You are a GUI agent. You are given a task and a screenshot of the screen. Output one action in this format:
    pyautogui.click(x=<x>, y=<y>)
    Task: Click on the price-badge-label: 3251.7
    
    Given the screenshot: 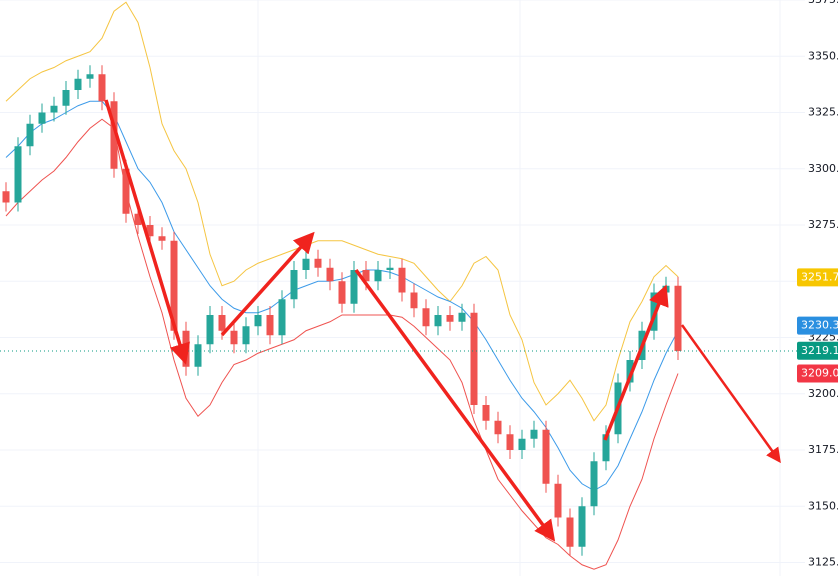 What is the action you would take?
    pyautogui.click(x=819, y=276)
    